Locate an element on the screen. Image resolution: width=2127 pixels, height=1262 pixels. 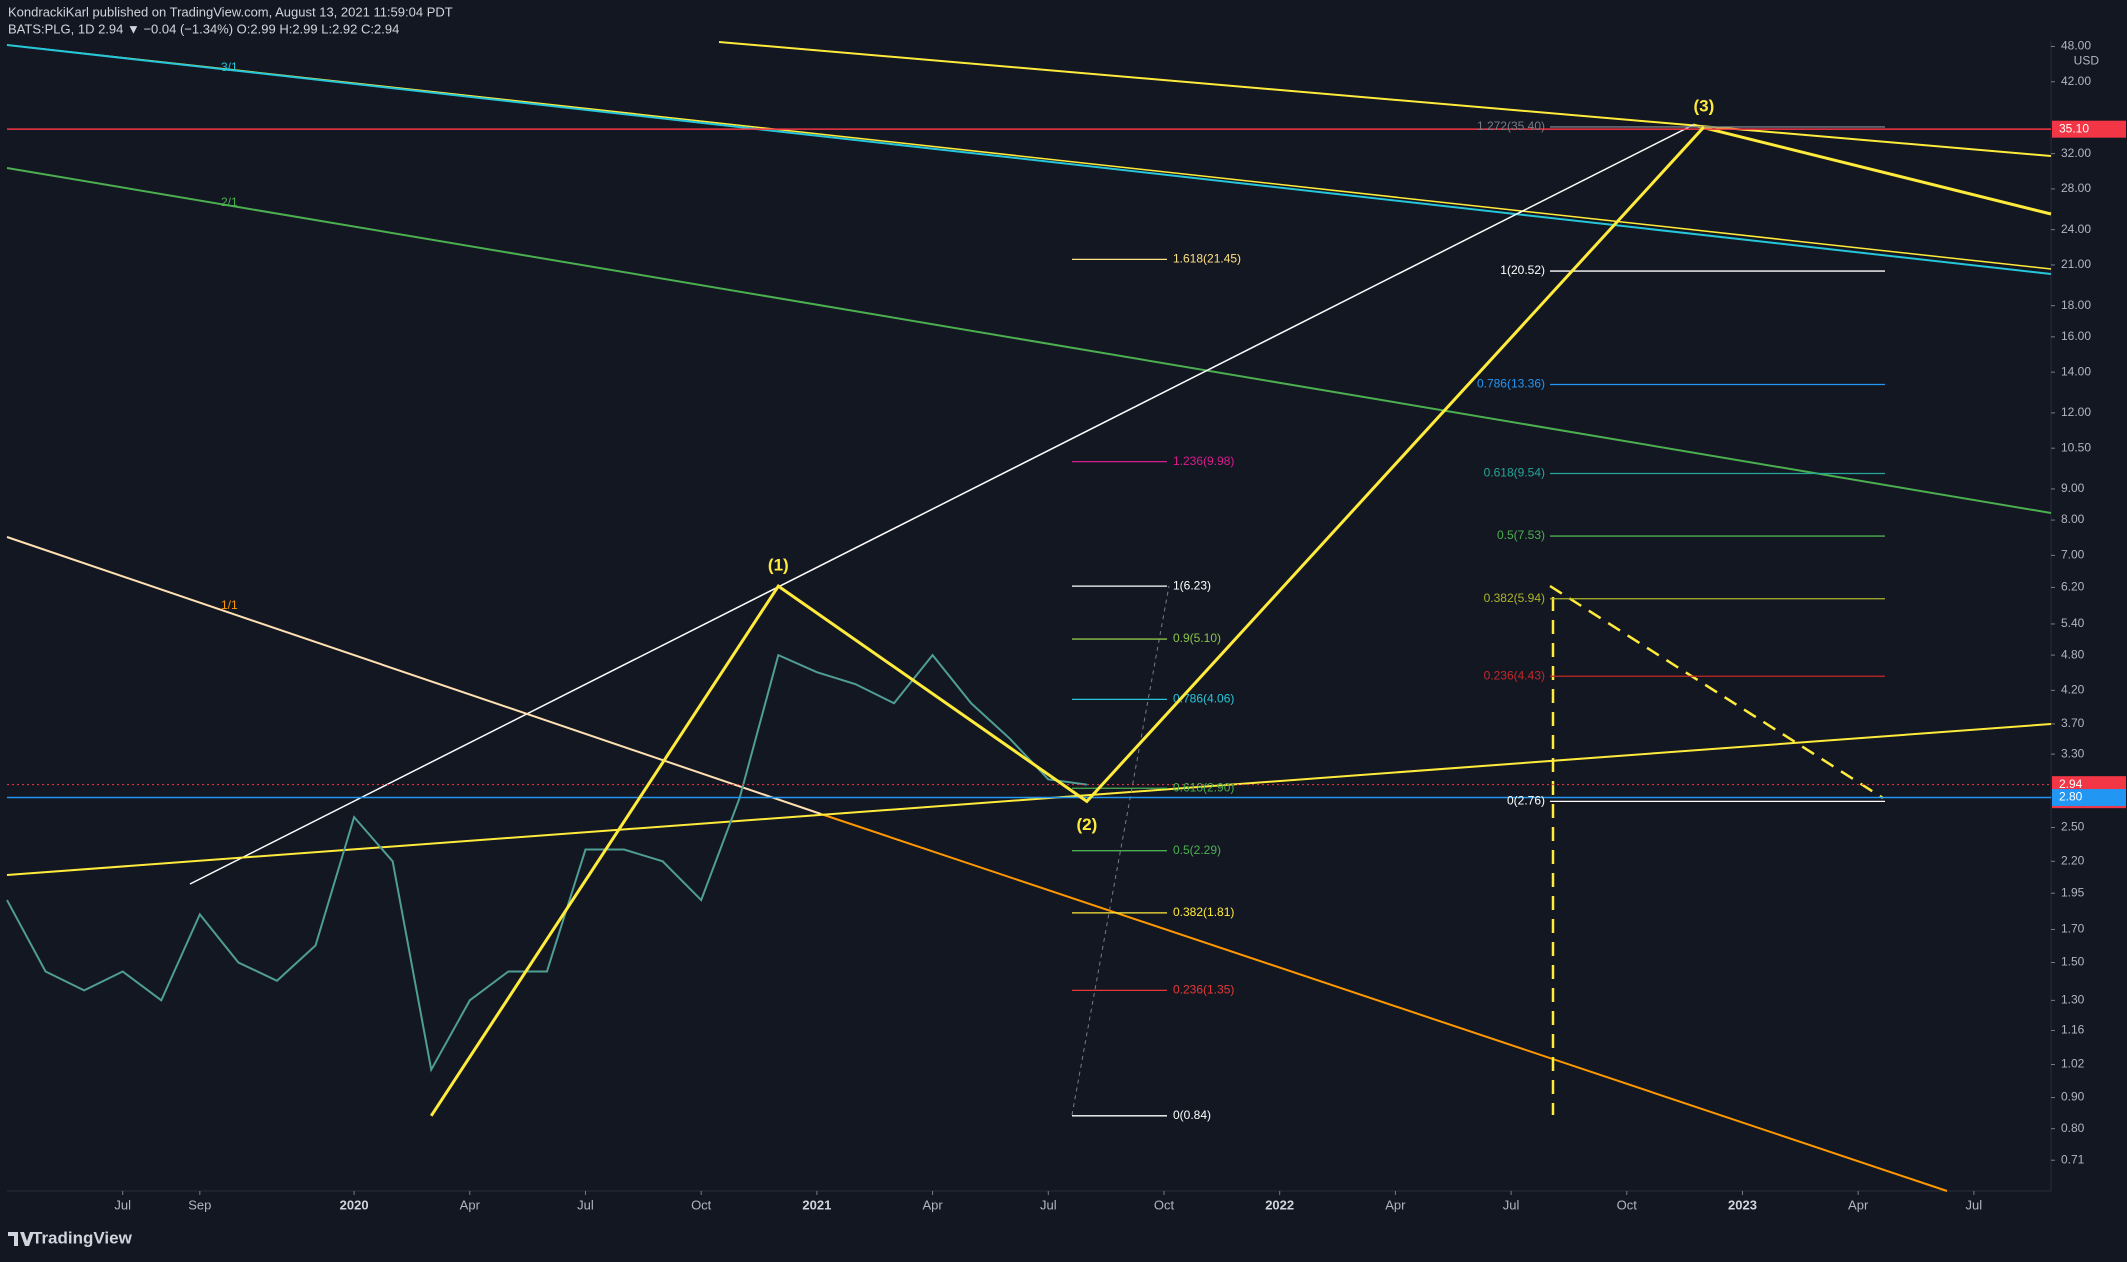
y-tick-label: 18.00 is located at coordinates (2076, 305).